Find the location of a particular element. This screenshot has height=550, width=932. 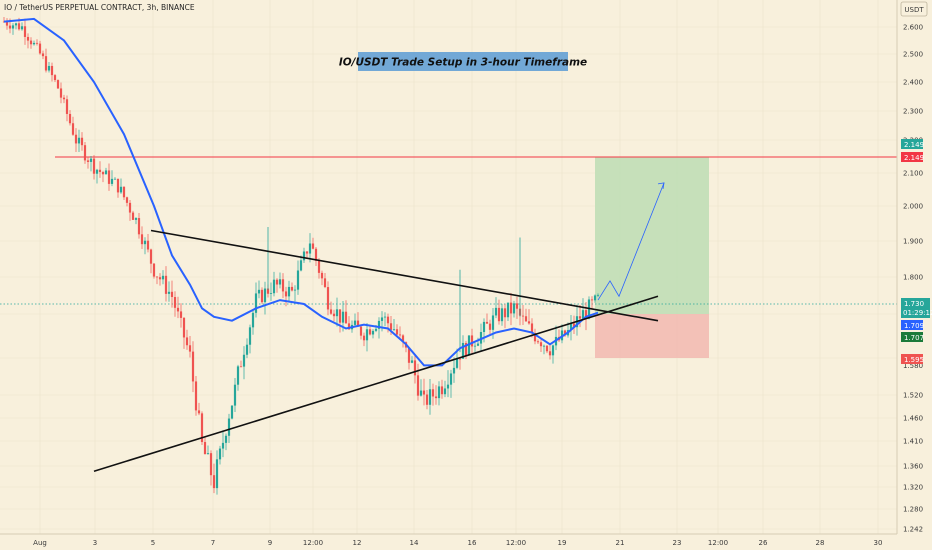

stop-price-tag-text: 1.595 is located at coordinates (914, 360).